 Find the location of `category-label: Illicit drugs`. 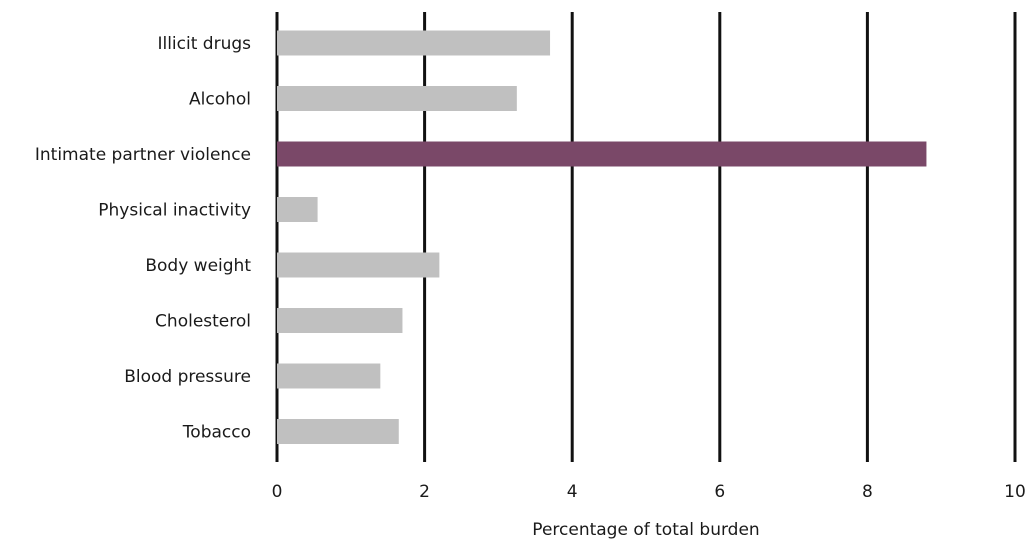

category-label: Illicit drugs is located at coordinates (204, 44).